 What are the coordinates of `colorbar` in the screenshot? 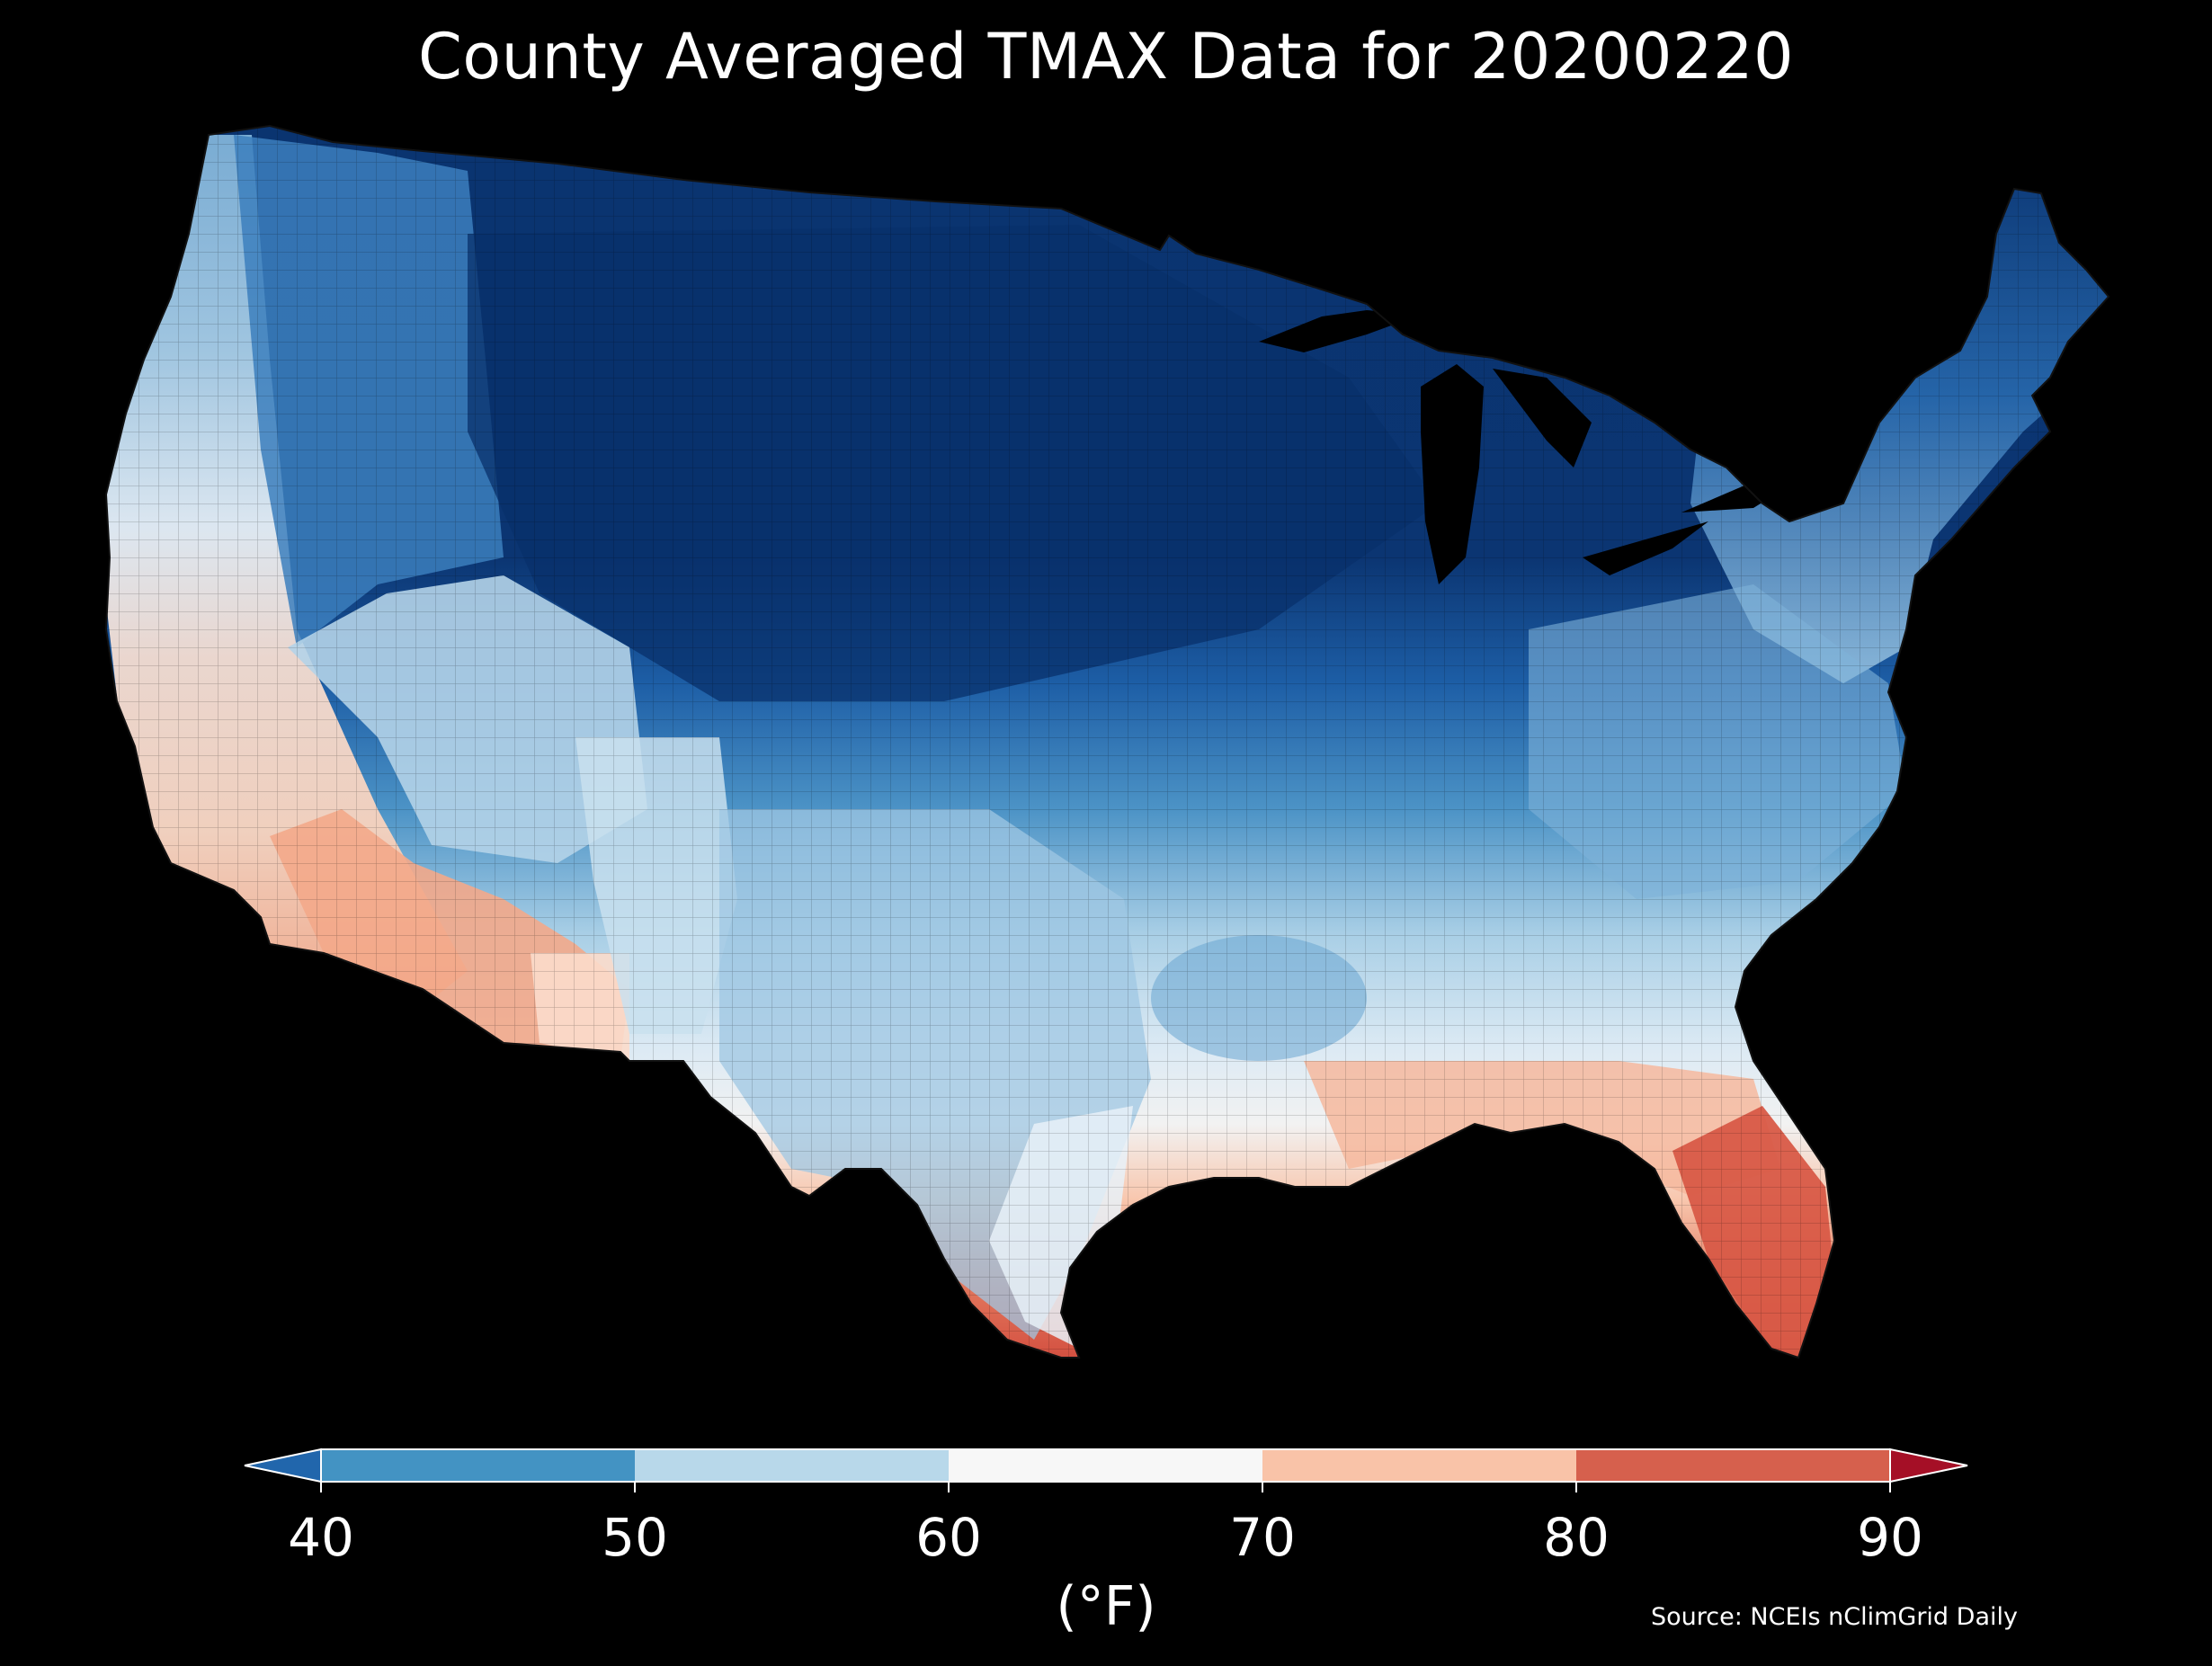 It's located at (1106, 1470).